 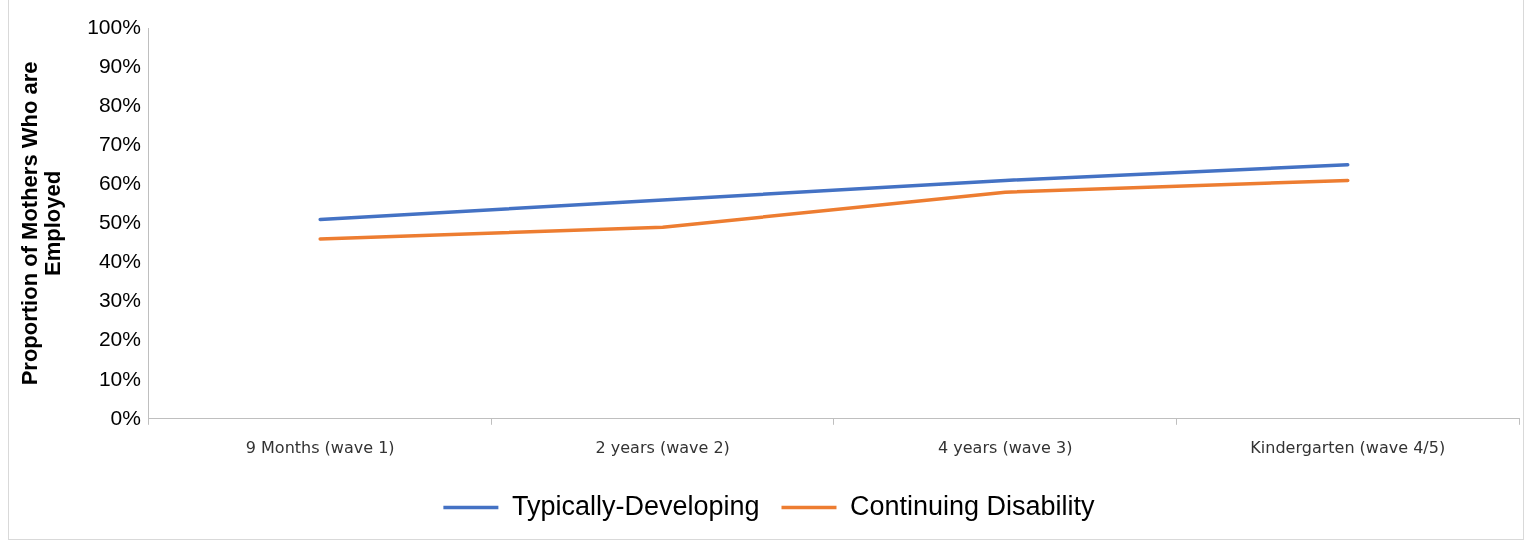 I want to click on y-tick-label: 40%, so click(x=119, y=261).